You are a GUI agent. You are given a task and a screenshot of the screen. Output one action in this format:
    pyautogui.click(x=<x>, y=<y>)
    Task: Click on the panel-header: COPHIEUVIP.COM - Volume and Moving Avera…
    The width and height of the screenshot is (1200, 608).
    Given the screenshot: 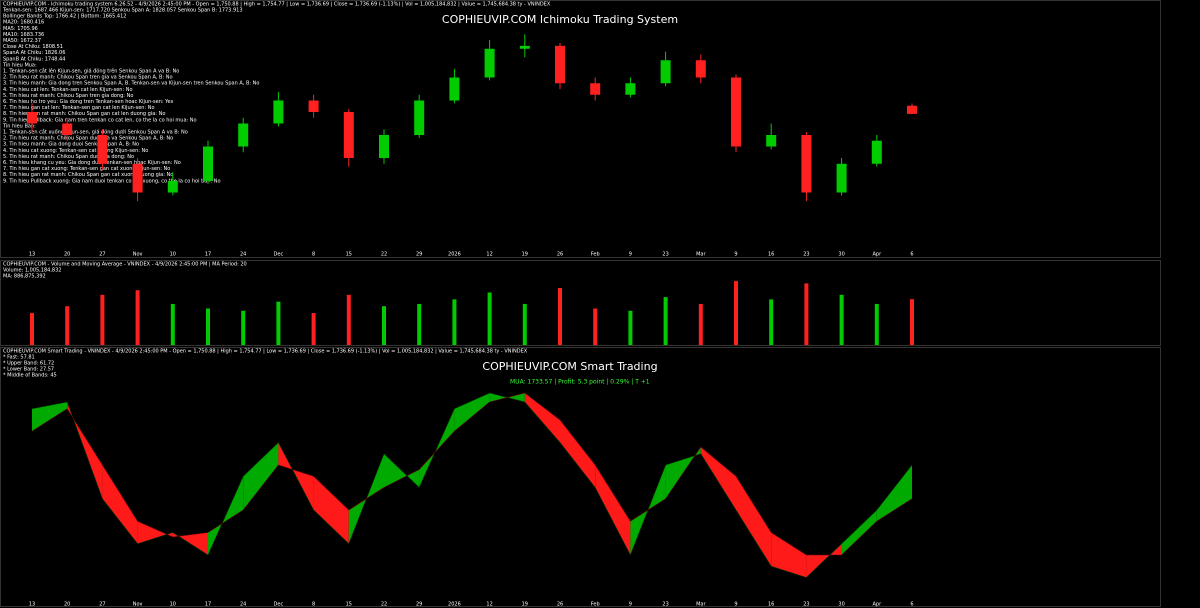 What is the action you would take?
    pyautogui.click(x=125, y=265)
    